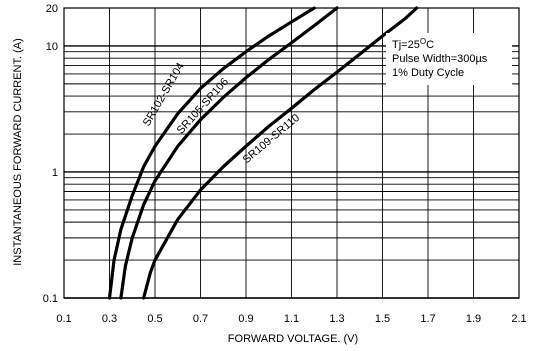  Describe the element at coordinates (271, 139) in the screenshot. I see `series-label-3: SR109-SR110` at that location.